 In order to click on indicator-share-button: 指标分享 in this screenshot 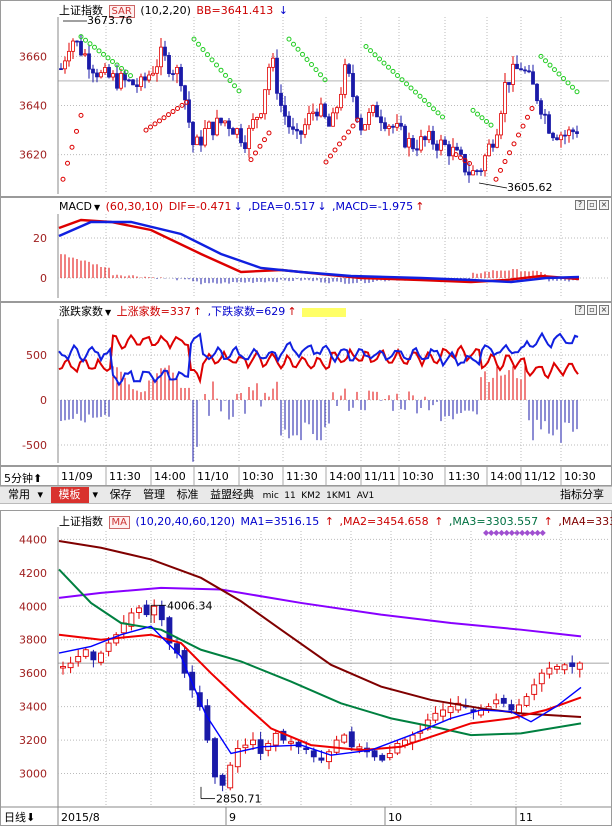, I will do `click(582, 494)`.